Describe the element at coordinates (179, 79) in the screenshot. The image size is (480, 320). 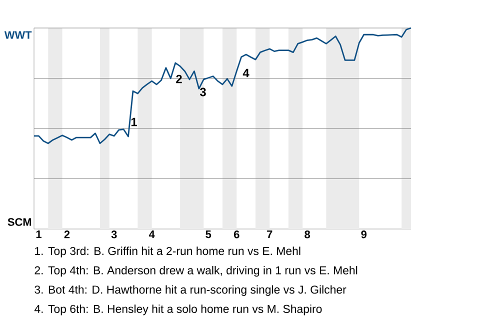
I see `annotation: 2` at that location.